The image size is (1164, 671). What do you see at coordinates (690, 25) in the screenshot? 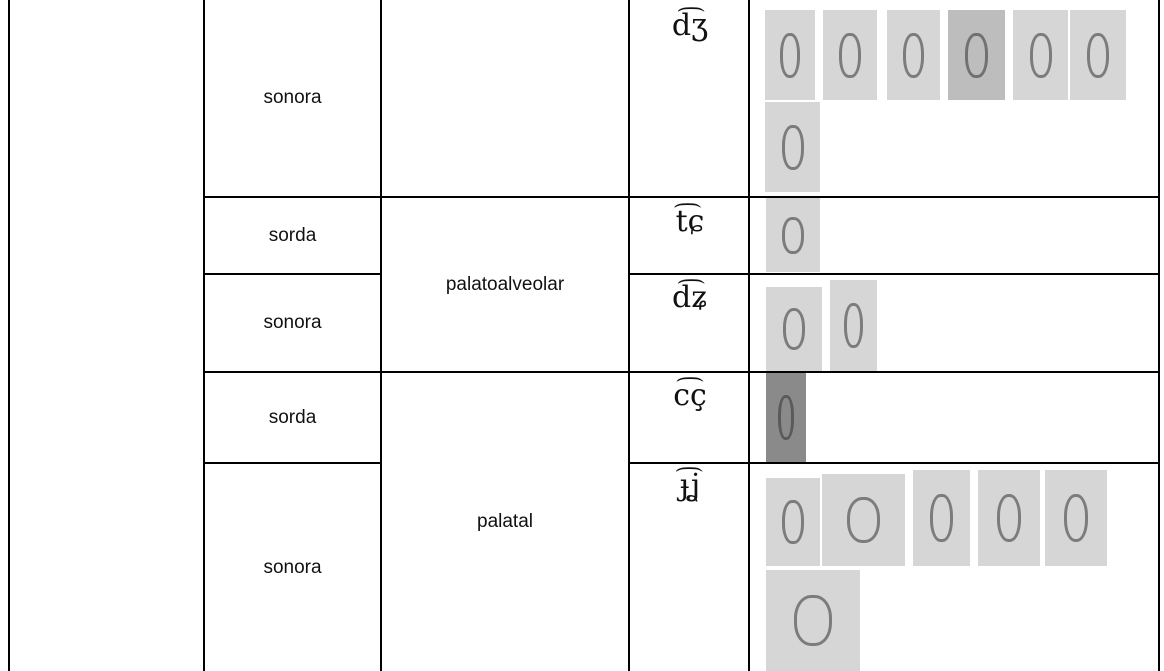
I see `ipa-symbol: d͡ʒ` at bounding box center [690, 25].